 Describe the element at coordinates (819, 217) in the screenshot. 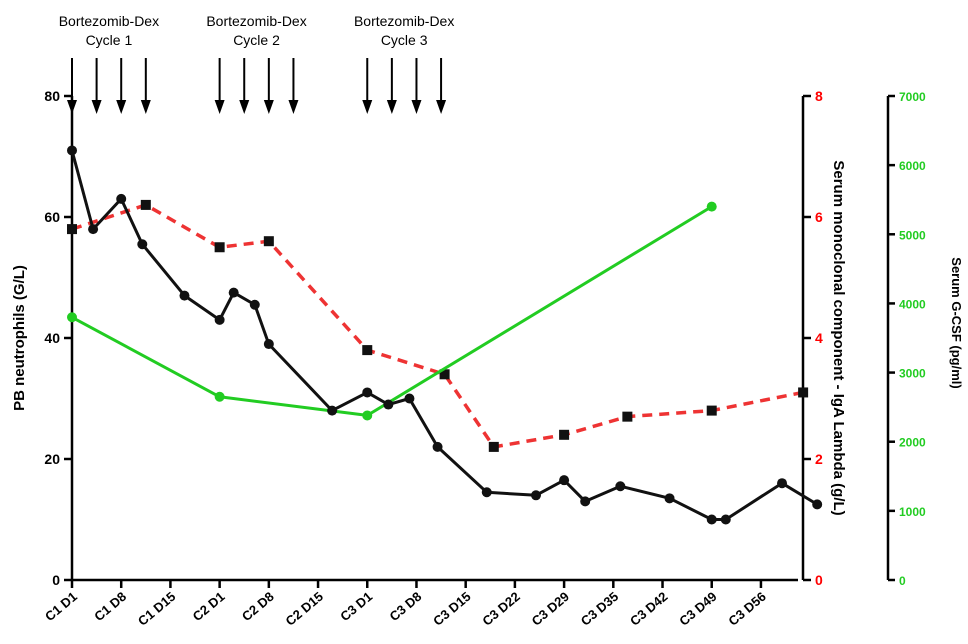

I see `right1-axis-tick-label: 6` at that location.